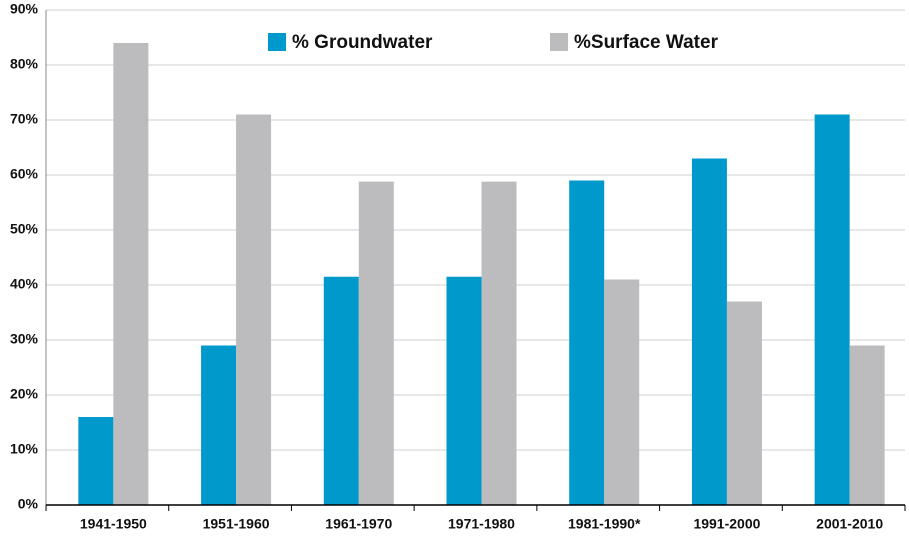  I want to click on x-tick-label: 1991-2000, so click(726, 524).